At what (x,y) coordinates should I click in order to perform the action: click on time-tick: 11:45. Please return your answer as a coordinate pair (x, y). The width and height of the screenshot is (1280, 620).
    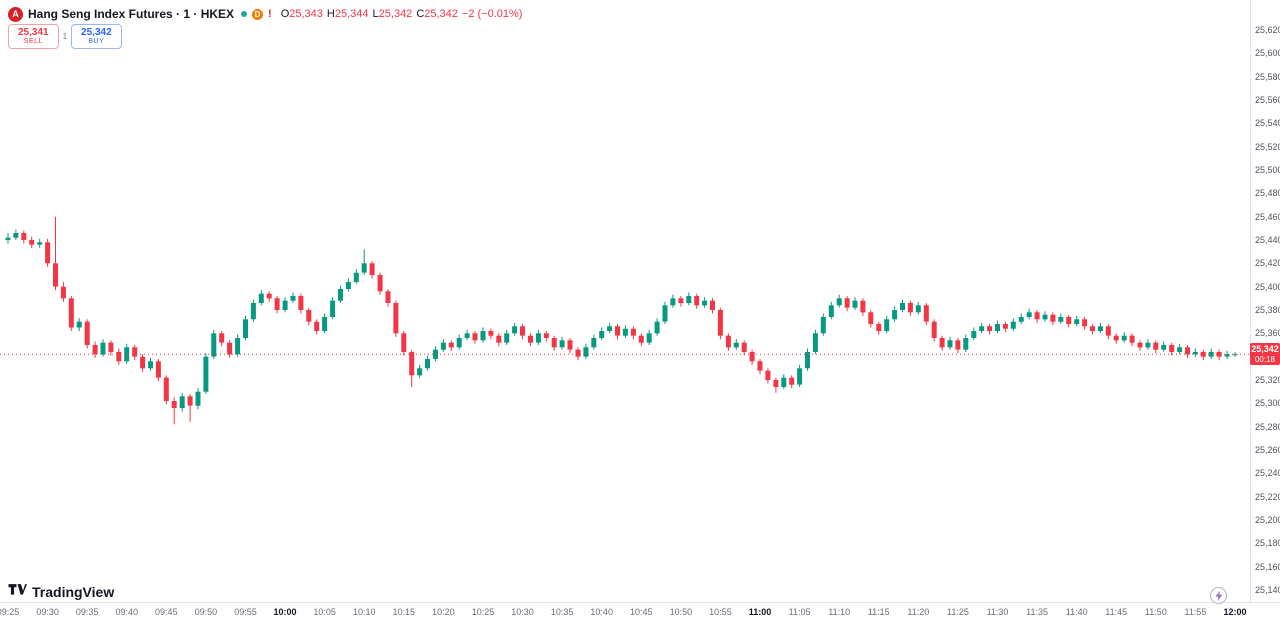
    Looking at the image, I should click on (1116, 612).